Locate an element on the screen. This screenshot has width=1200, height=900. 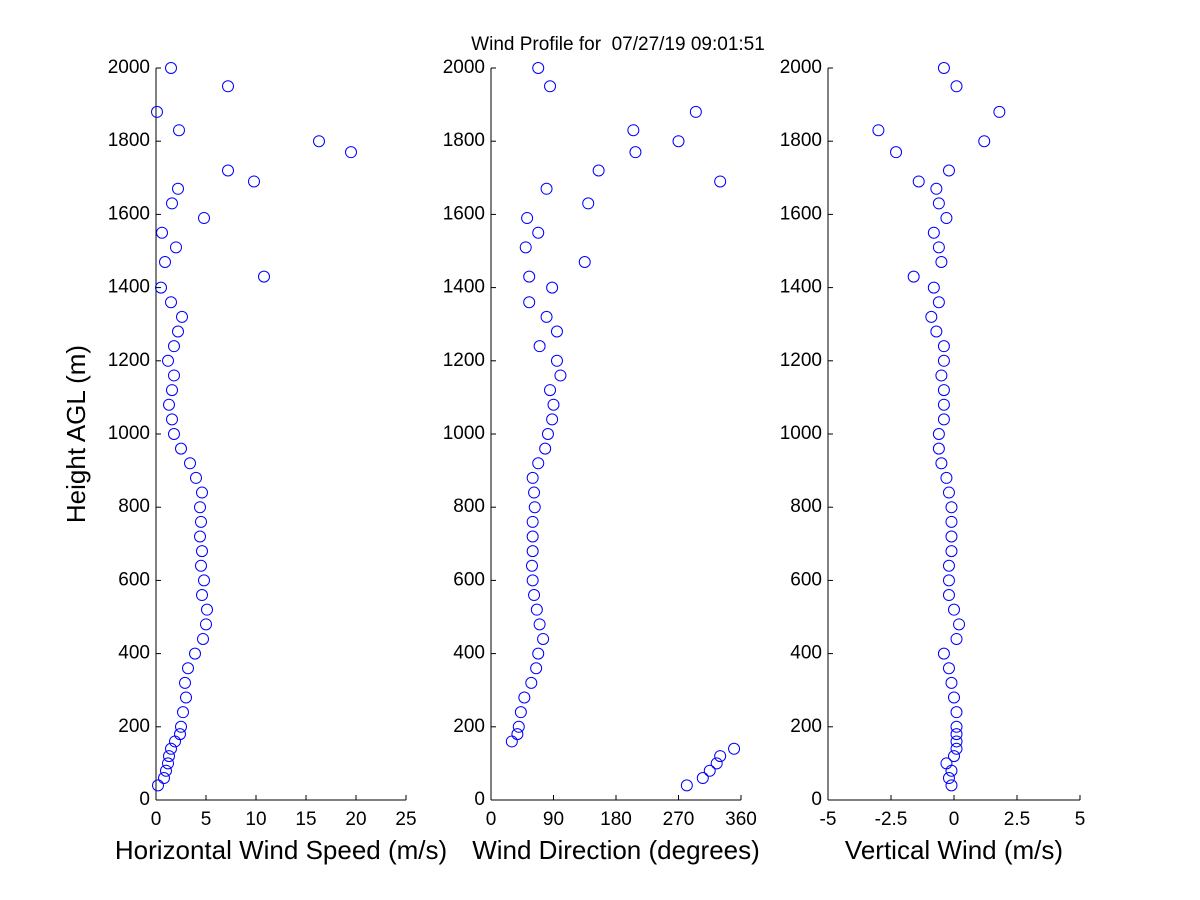
x-axis-label: Vertical Wind (m/s) is located at coordinates (954, 850).